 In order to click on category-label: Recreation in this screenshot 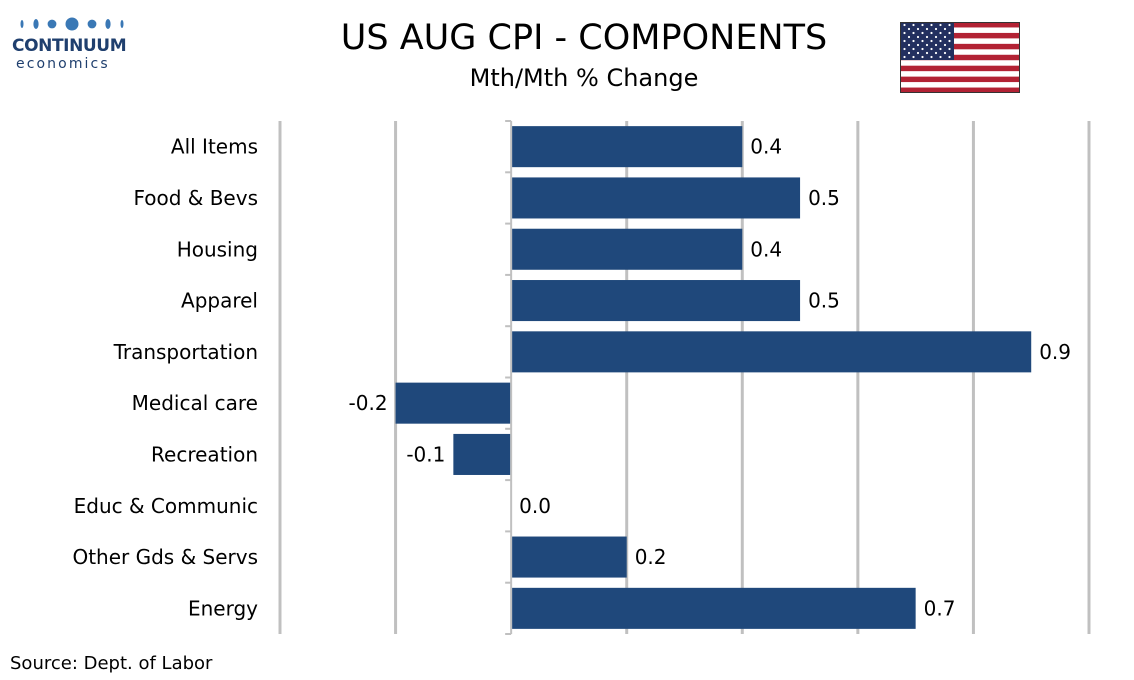, I will do `click(204, 454)`.